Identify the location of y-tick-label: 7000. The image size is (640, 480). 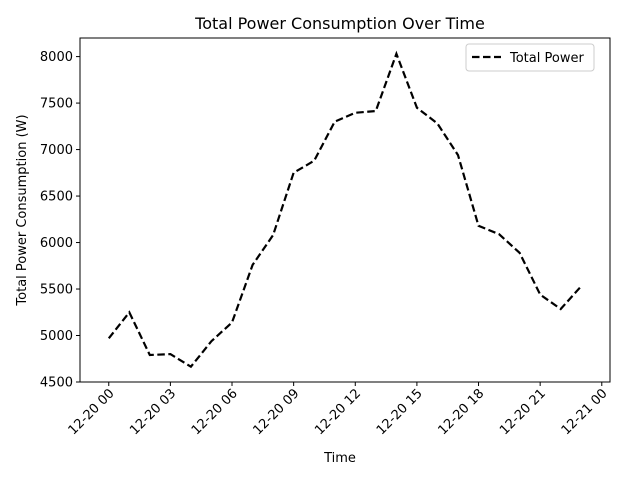
(56, 150).